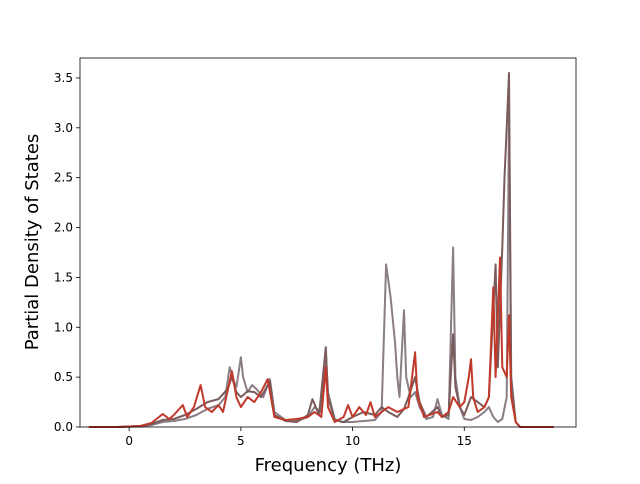 This screenshot has height=484, width=640. Describe the element at coordinates (63, 427) in the screenshot. I see `y-tick-label: 0.0` at that location.